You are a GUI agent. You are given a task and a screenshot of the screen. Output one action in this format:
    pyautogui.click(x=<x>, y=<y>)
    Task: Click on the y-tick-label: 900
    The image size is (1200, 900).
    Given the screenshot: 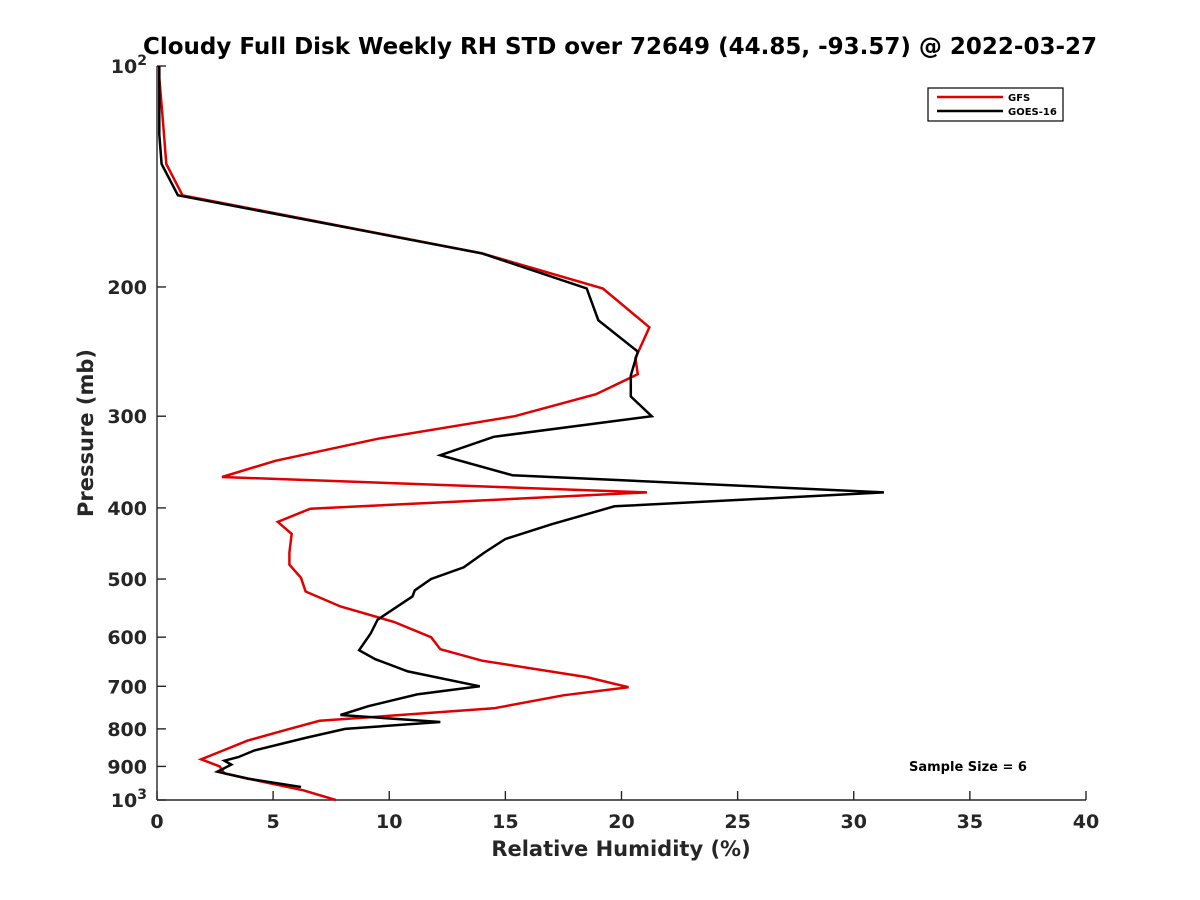 What is the action you would take?
    pyautogui.click(x=127, y=767)
    